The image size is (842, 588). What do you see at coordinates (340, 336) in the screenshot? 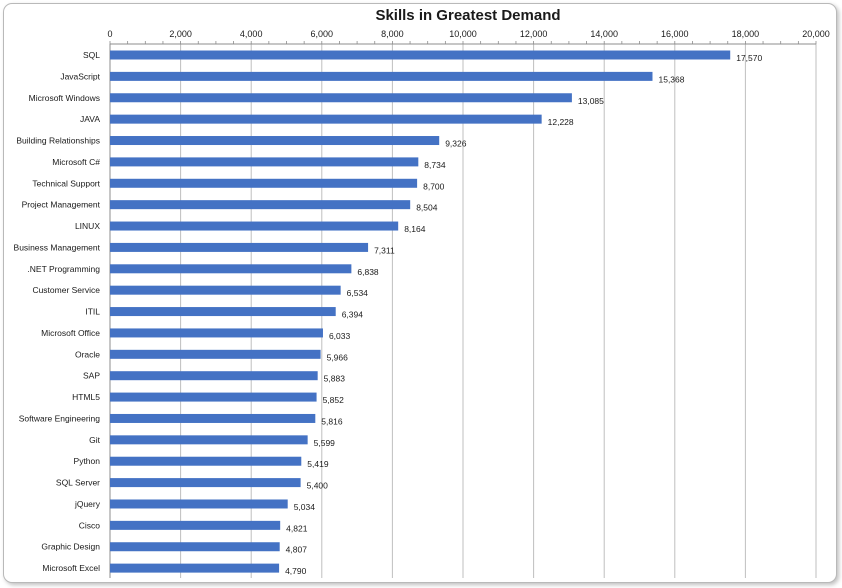
I see `data-label: 6,033` at bounding box center [340, 336].